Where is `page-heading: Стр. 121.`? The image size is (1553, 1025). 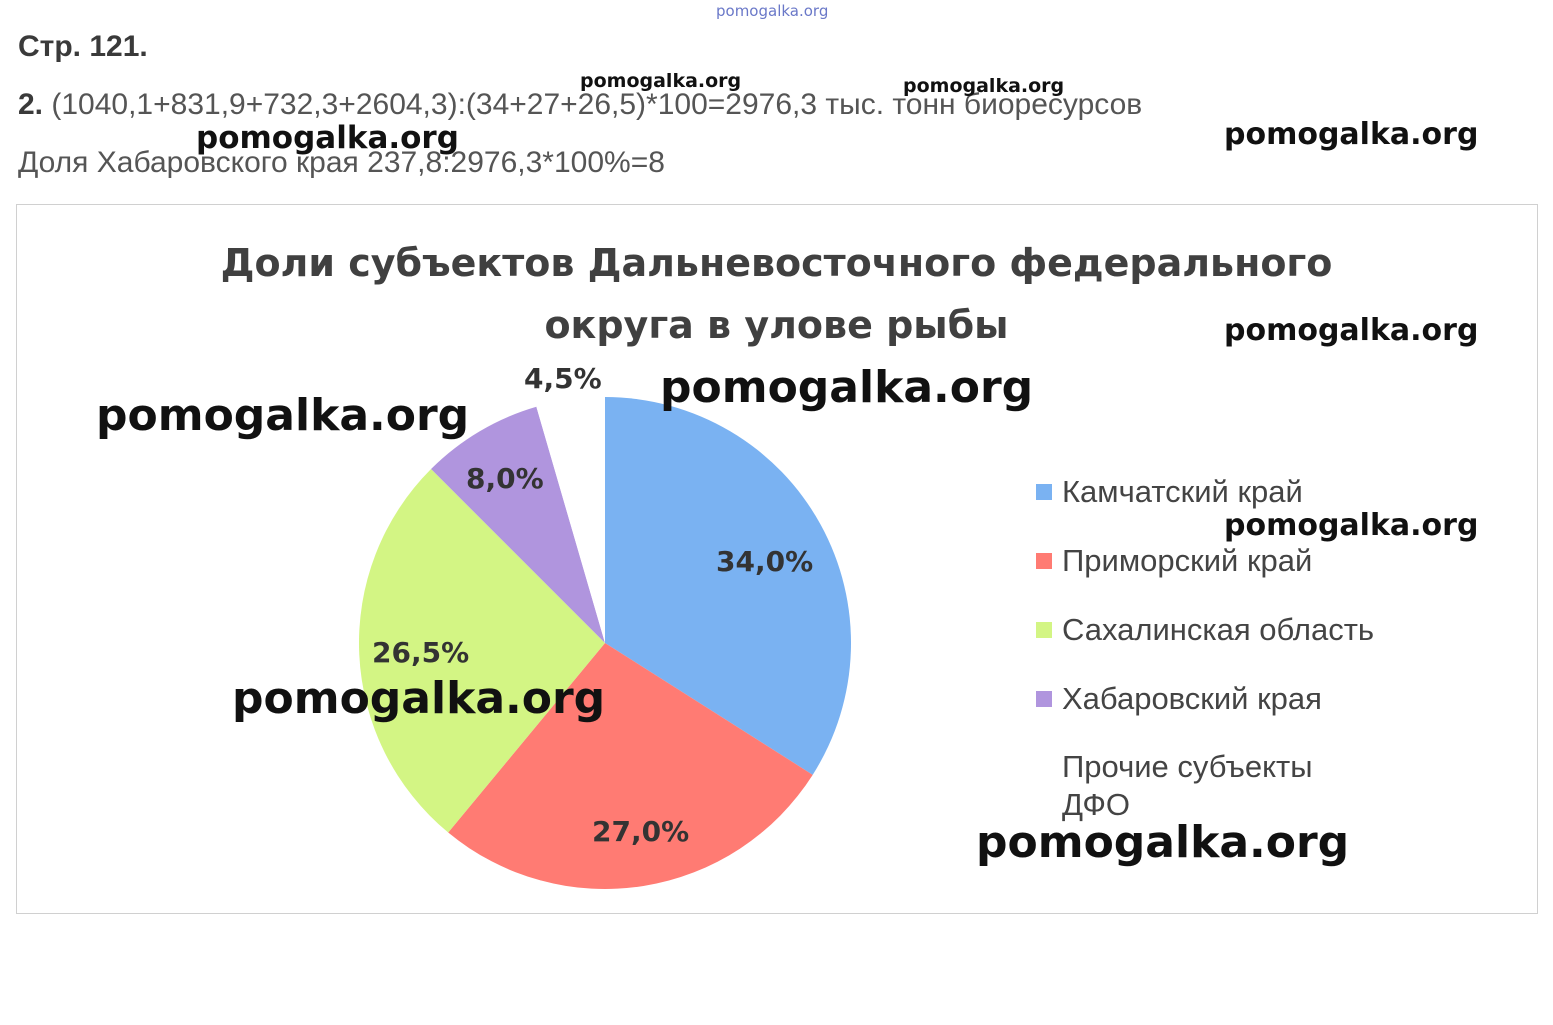
page-heading: Стр. 121. is located at coordinates (83, 46).